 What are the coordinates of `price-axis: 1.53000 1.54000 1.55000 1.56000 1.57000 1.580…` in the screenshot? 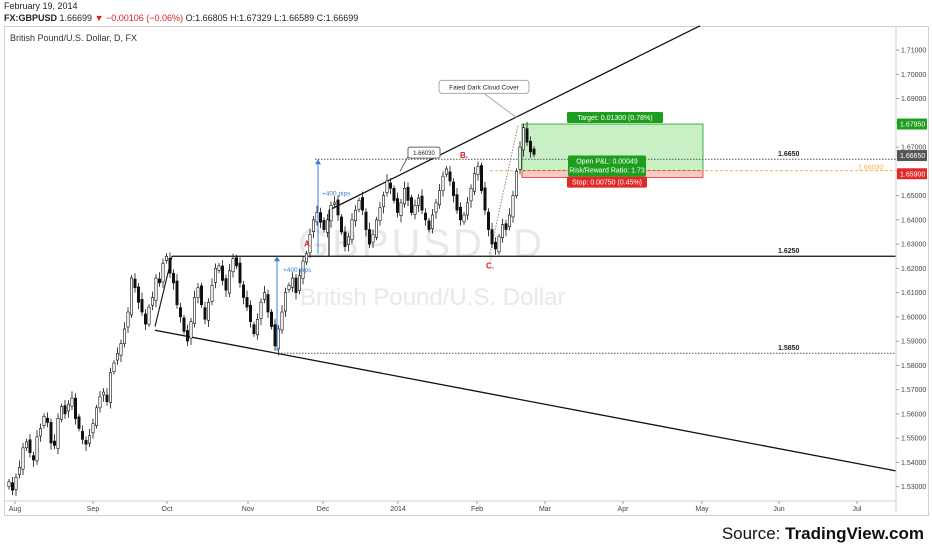 It's located at (911, 269).